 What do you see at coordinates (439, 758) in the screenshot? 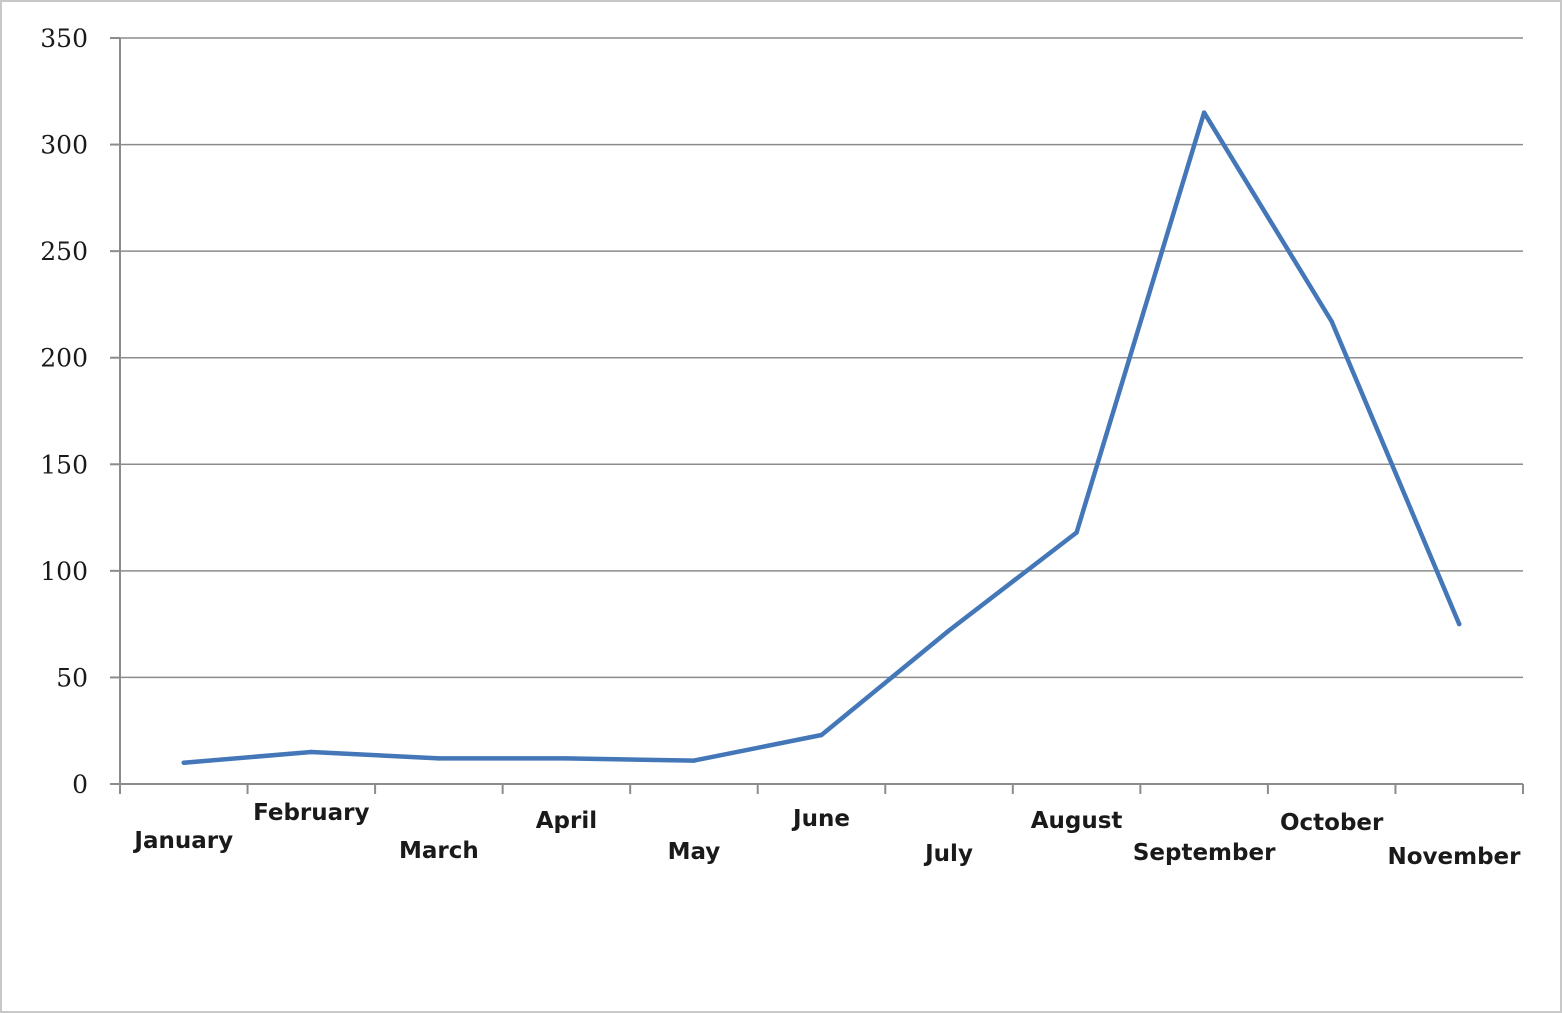
I see `data-point-march` at bounding box center [439, 758].